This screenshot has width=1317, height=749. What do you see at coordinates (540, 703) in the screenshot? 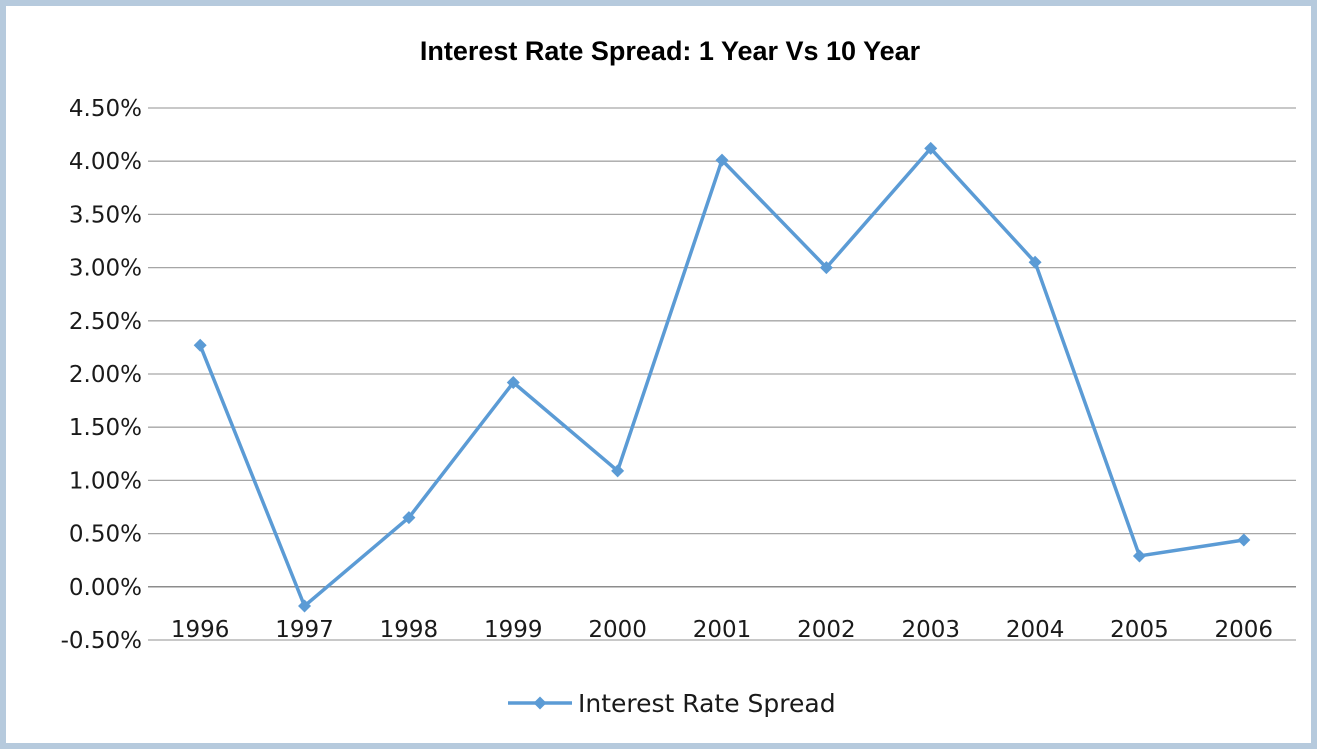
I see `legend-marker-icon` at bounding box center [540, 703].